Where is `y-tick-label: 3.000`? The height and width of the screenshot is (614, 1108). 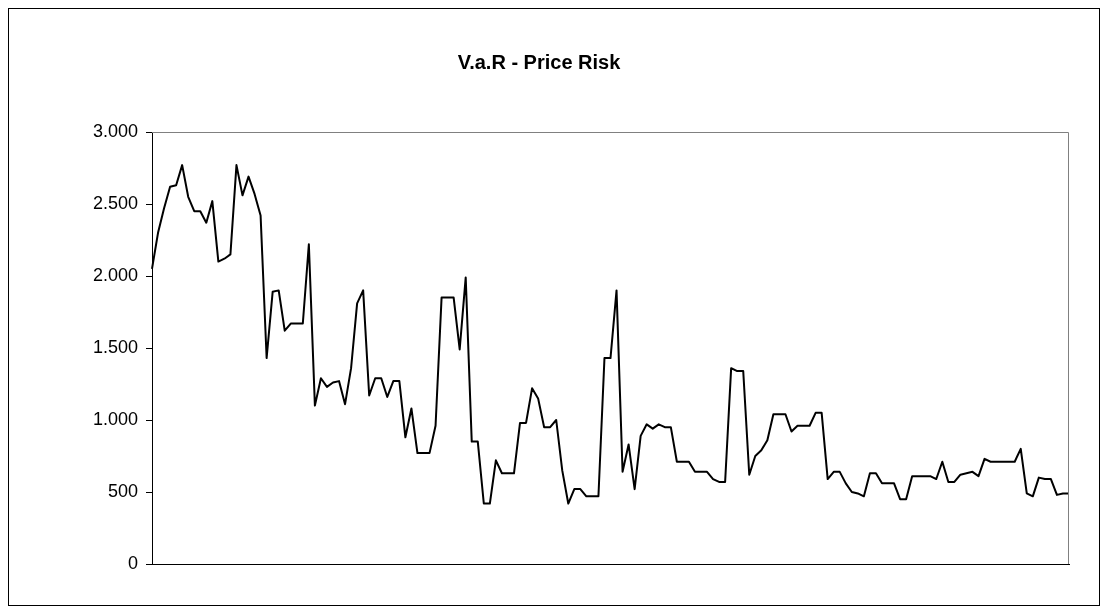 y-tick-label: 3.000 is located at coordinates (115, 130).